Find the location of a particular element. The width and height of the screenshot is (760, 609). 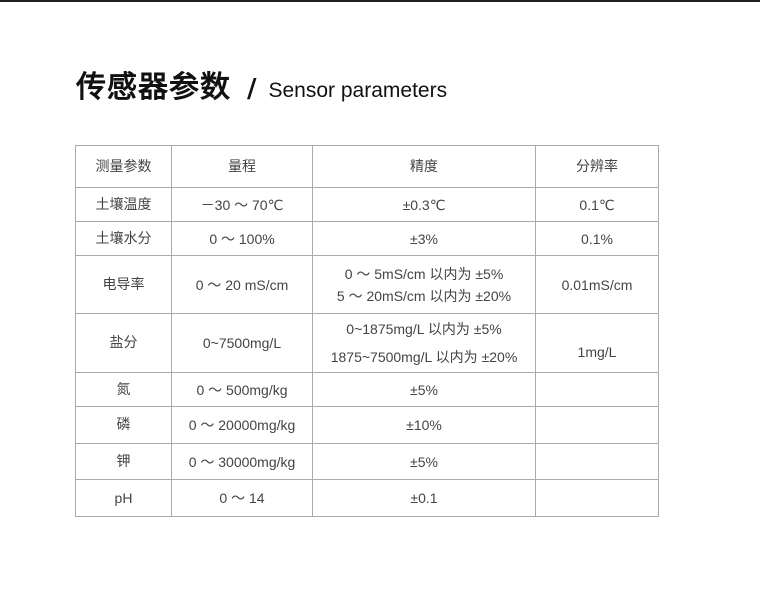

page-title: 传感器参数 / Sensor parameters is located at coordinates (261, 84).